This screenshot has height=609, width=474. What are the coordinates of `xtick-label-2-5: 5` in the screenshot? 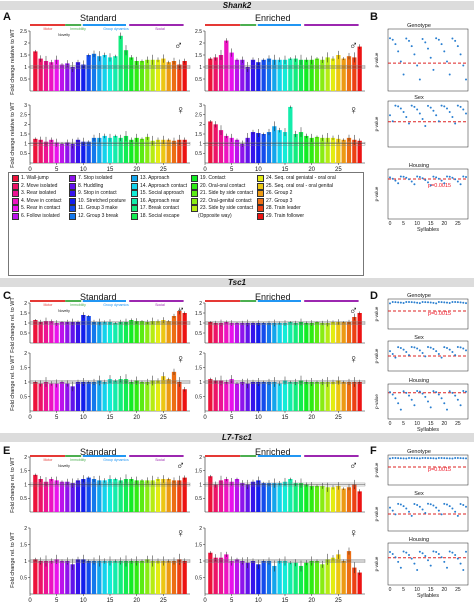 It's located at (57, 170).